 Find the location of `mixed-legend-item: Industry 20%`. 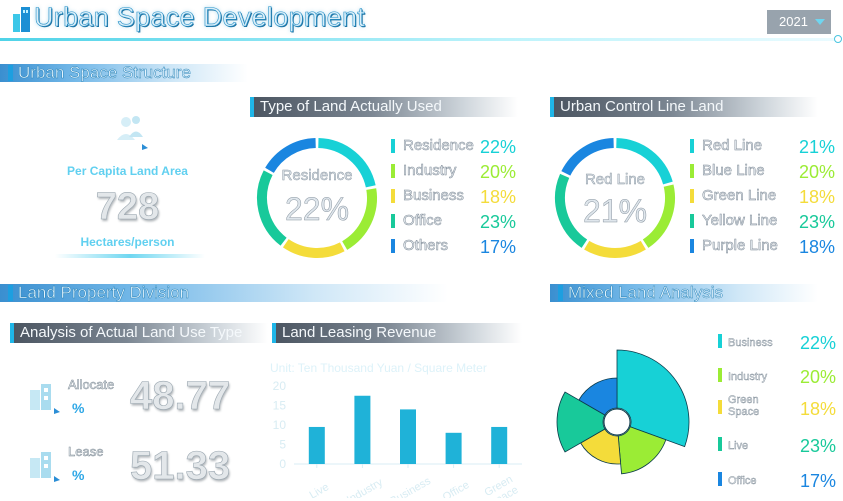

mixed-legend-item: Industry 20% is located at coordinates (780, 380).